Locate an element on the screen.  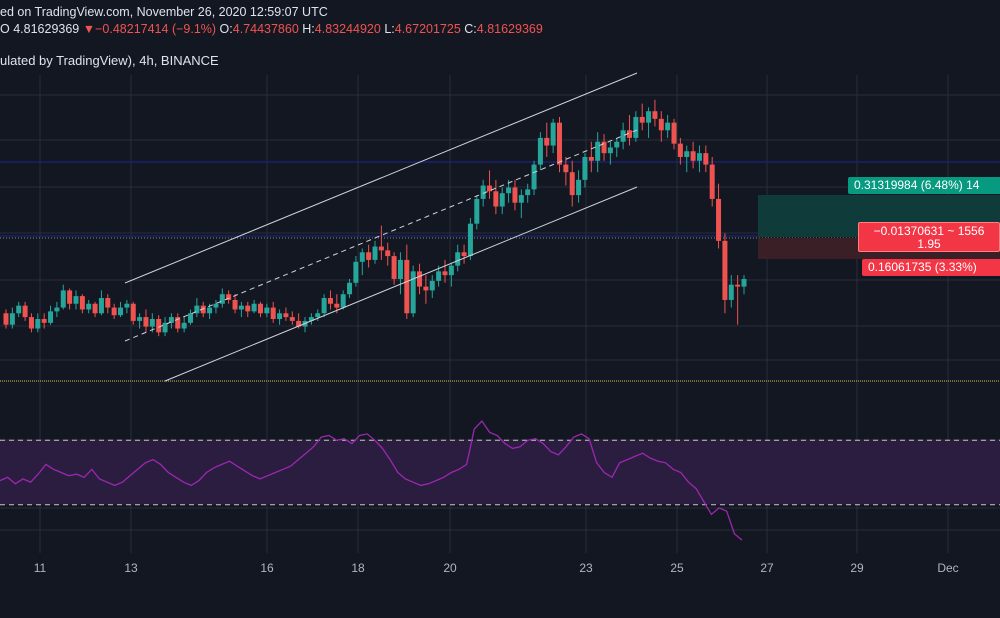
x-tick-label: 27 is located at coordinates (767, 568).